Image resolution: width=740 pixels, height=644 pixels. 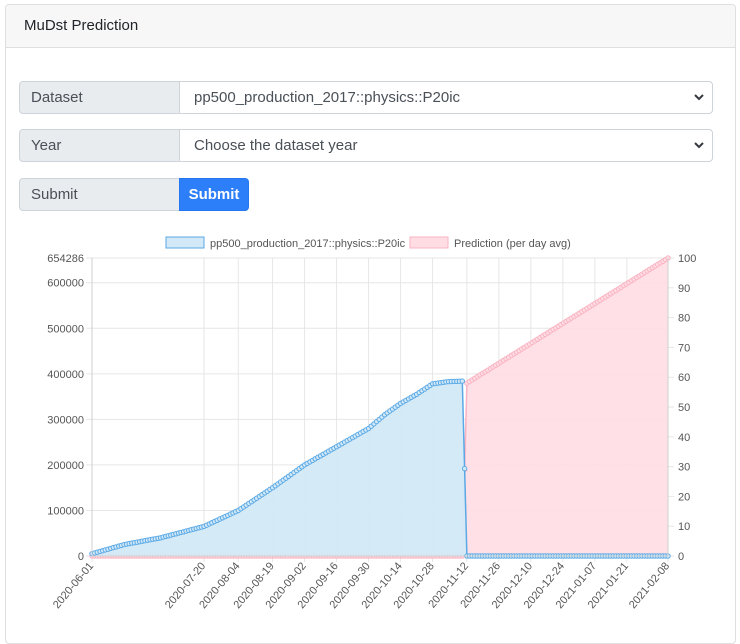 I want to click on series-p20ic-legend-swatch, so click(x=185, y=242).